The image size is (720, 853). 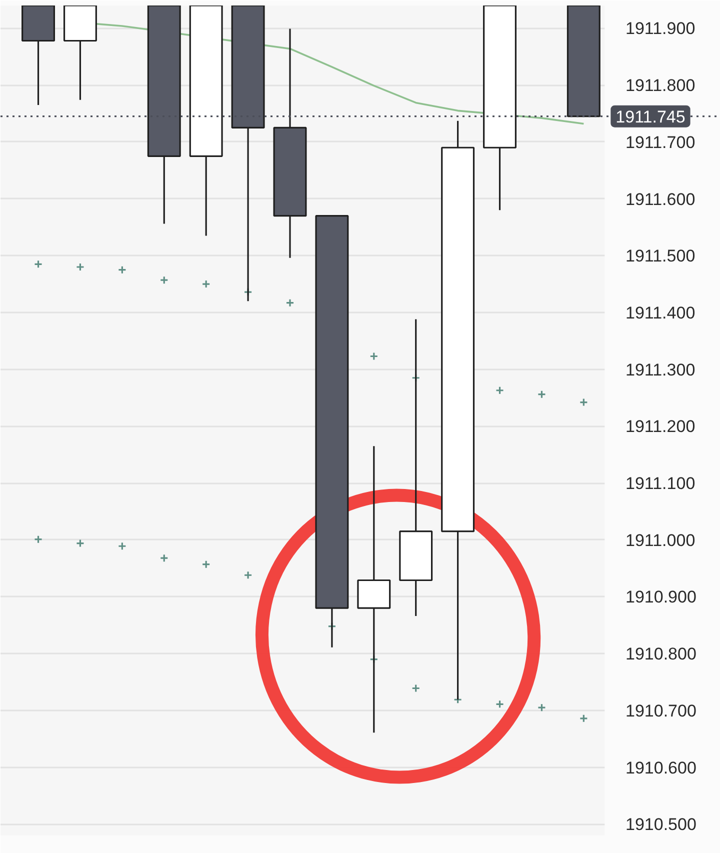 What do you see at coordinates (661, 28) in the screenshot?
I see `y-tick-label: 1911.900` at bounding box center [661, 28].